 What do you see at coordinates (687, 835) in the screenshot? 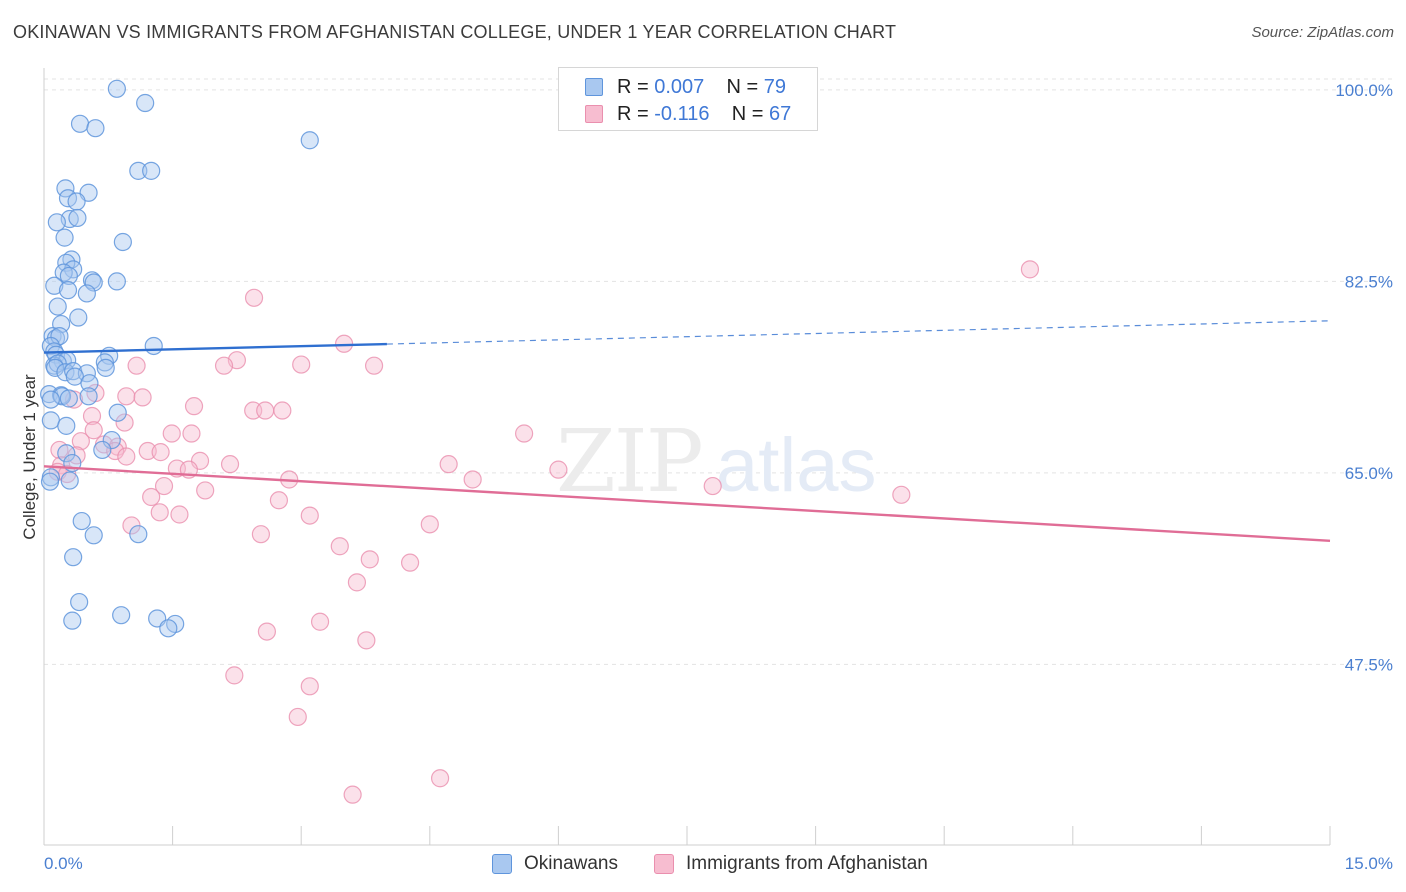
I see `x-ticks` at bounding box center [687, 835].